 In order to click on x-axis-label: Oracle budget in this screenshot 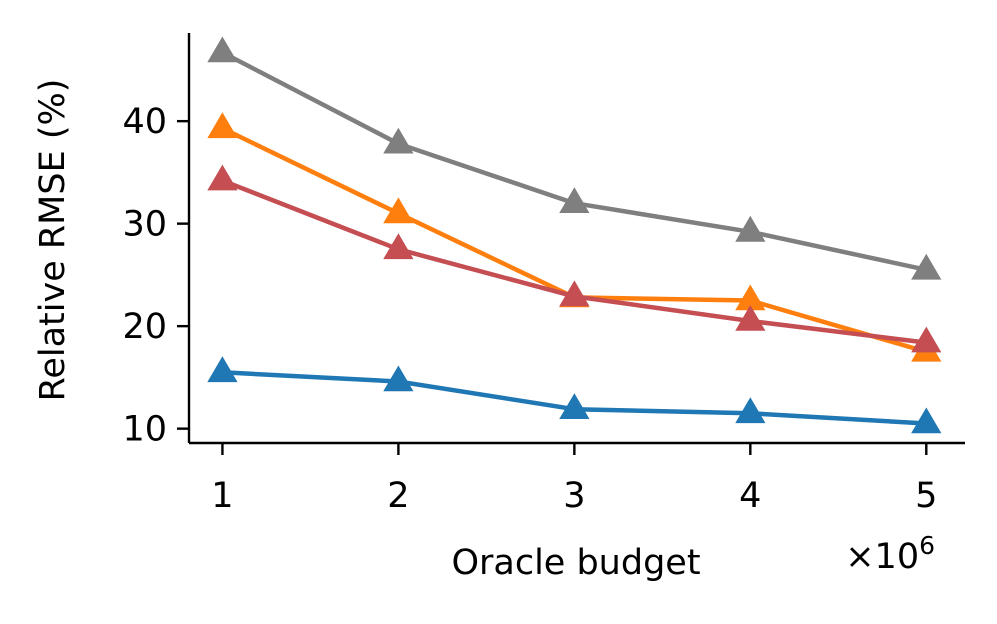, I will do `click(575, 563)`.